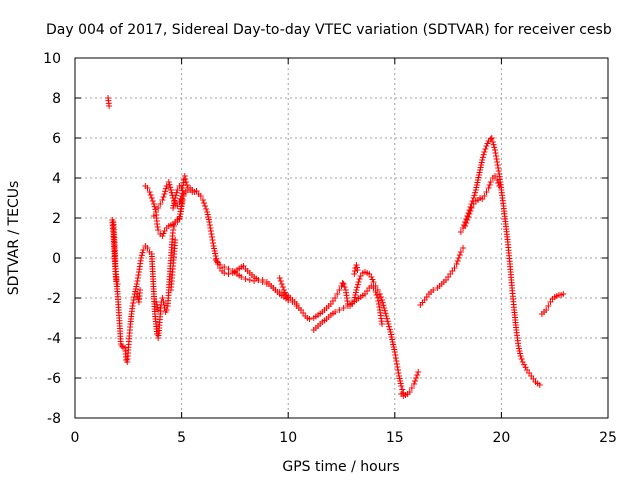 The image size is (640, 480). Describe the element at coordinates (340, 467) in the screenshot. I see `x-axis-label: GPS time / hours` at that location.